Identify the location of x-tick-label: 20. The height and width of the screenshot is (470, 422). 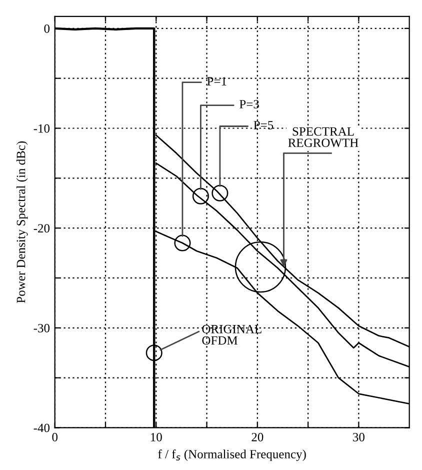
(258, 437).